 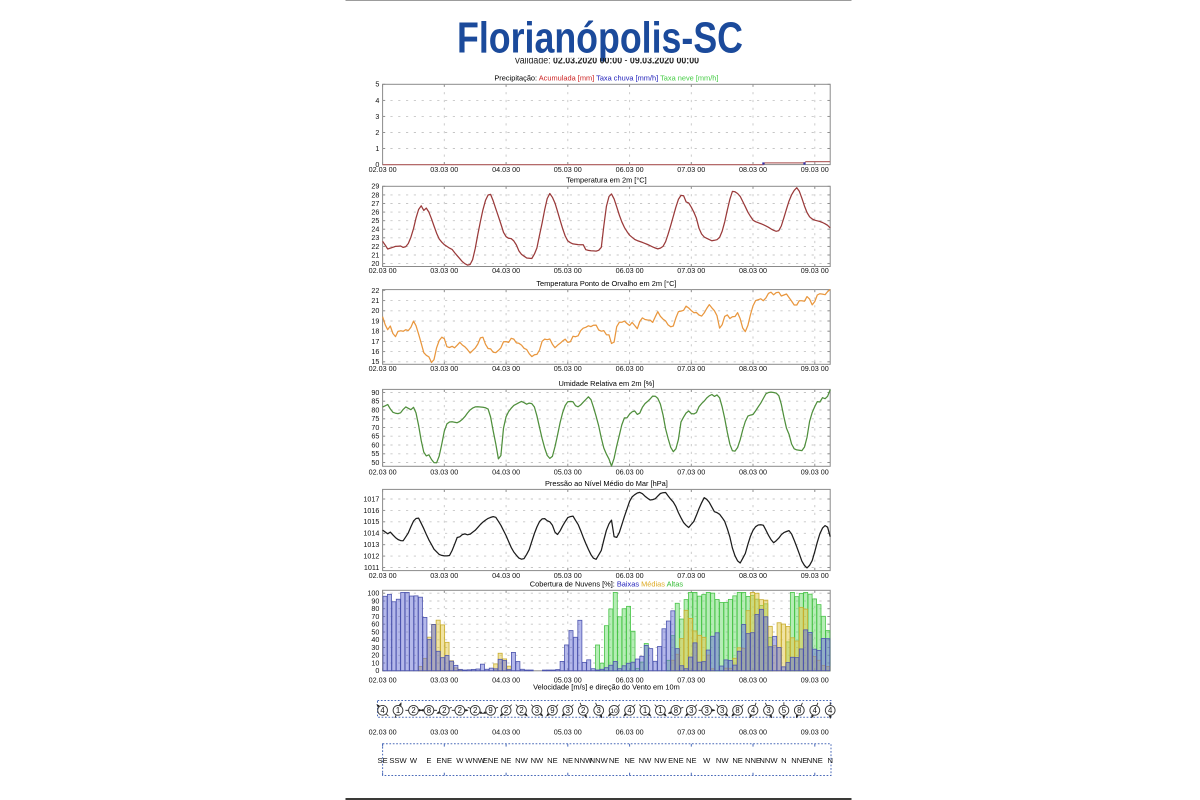 What do you see at coordinates (383, 760) in the screenshot?
I see `svg-text: SE` at bounding box center [383, 760].